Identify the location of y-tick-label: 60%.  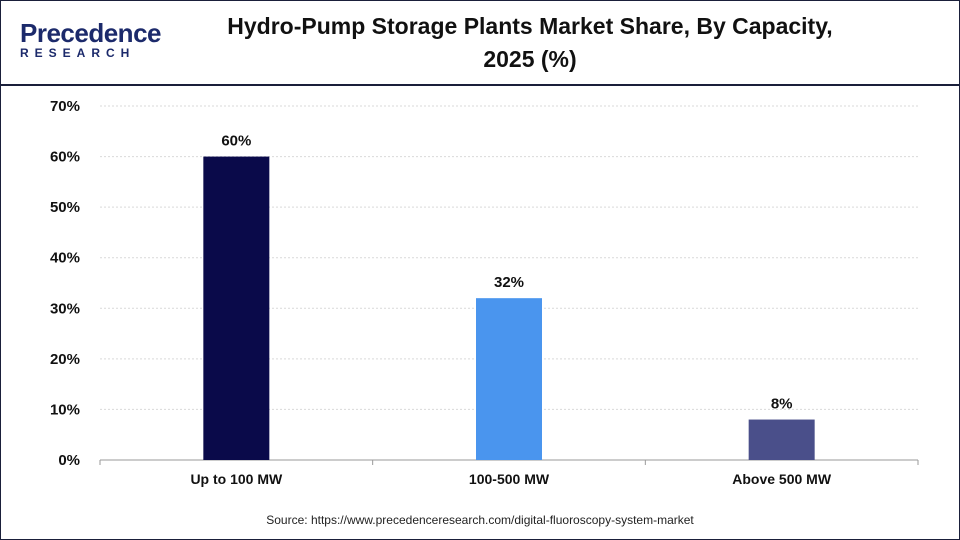
(65, 157).